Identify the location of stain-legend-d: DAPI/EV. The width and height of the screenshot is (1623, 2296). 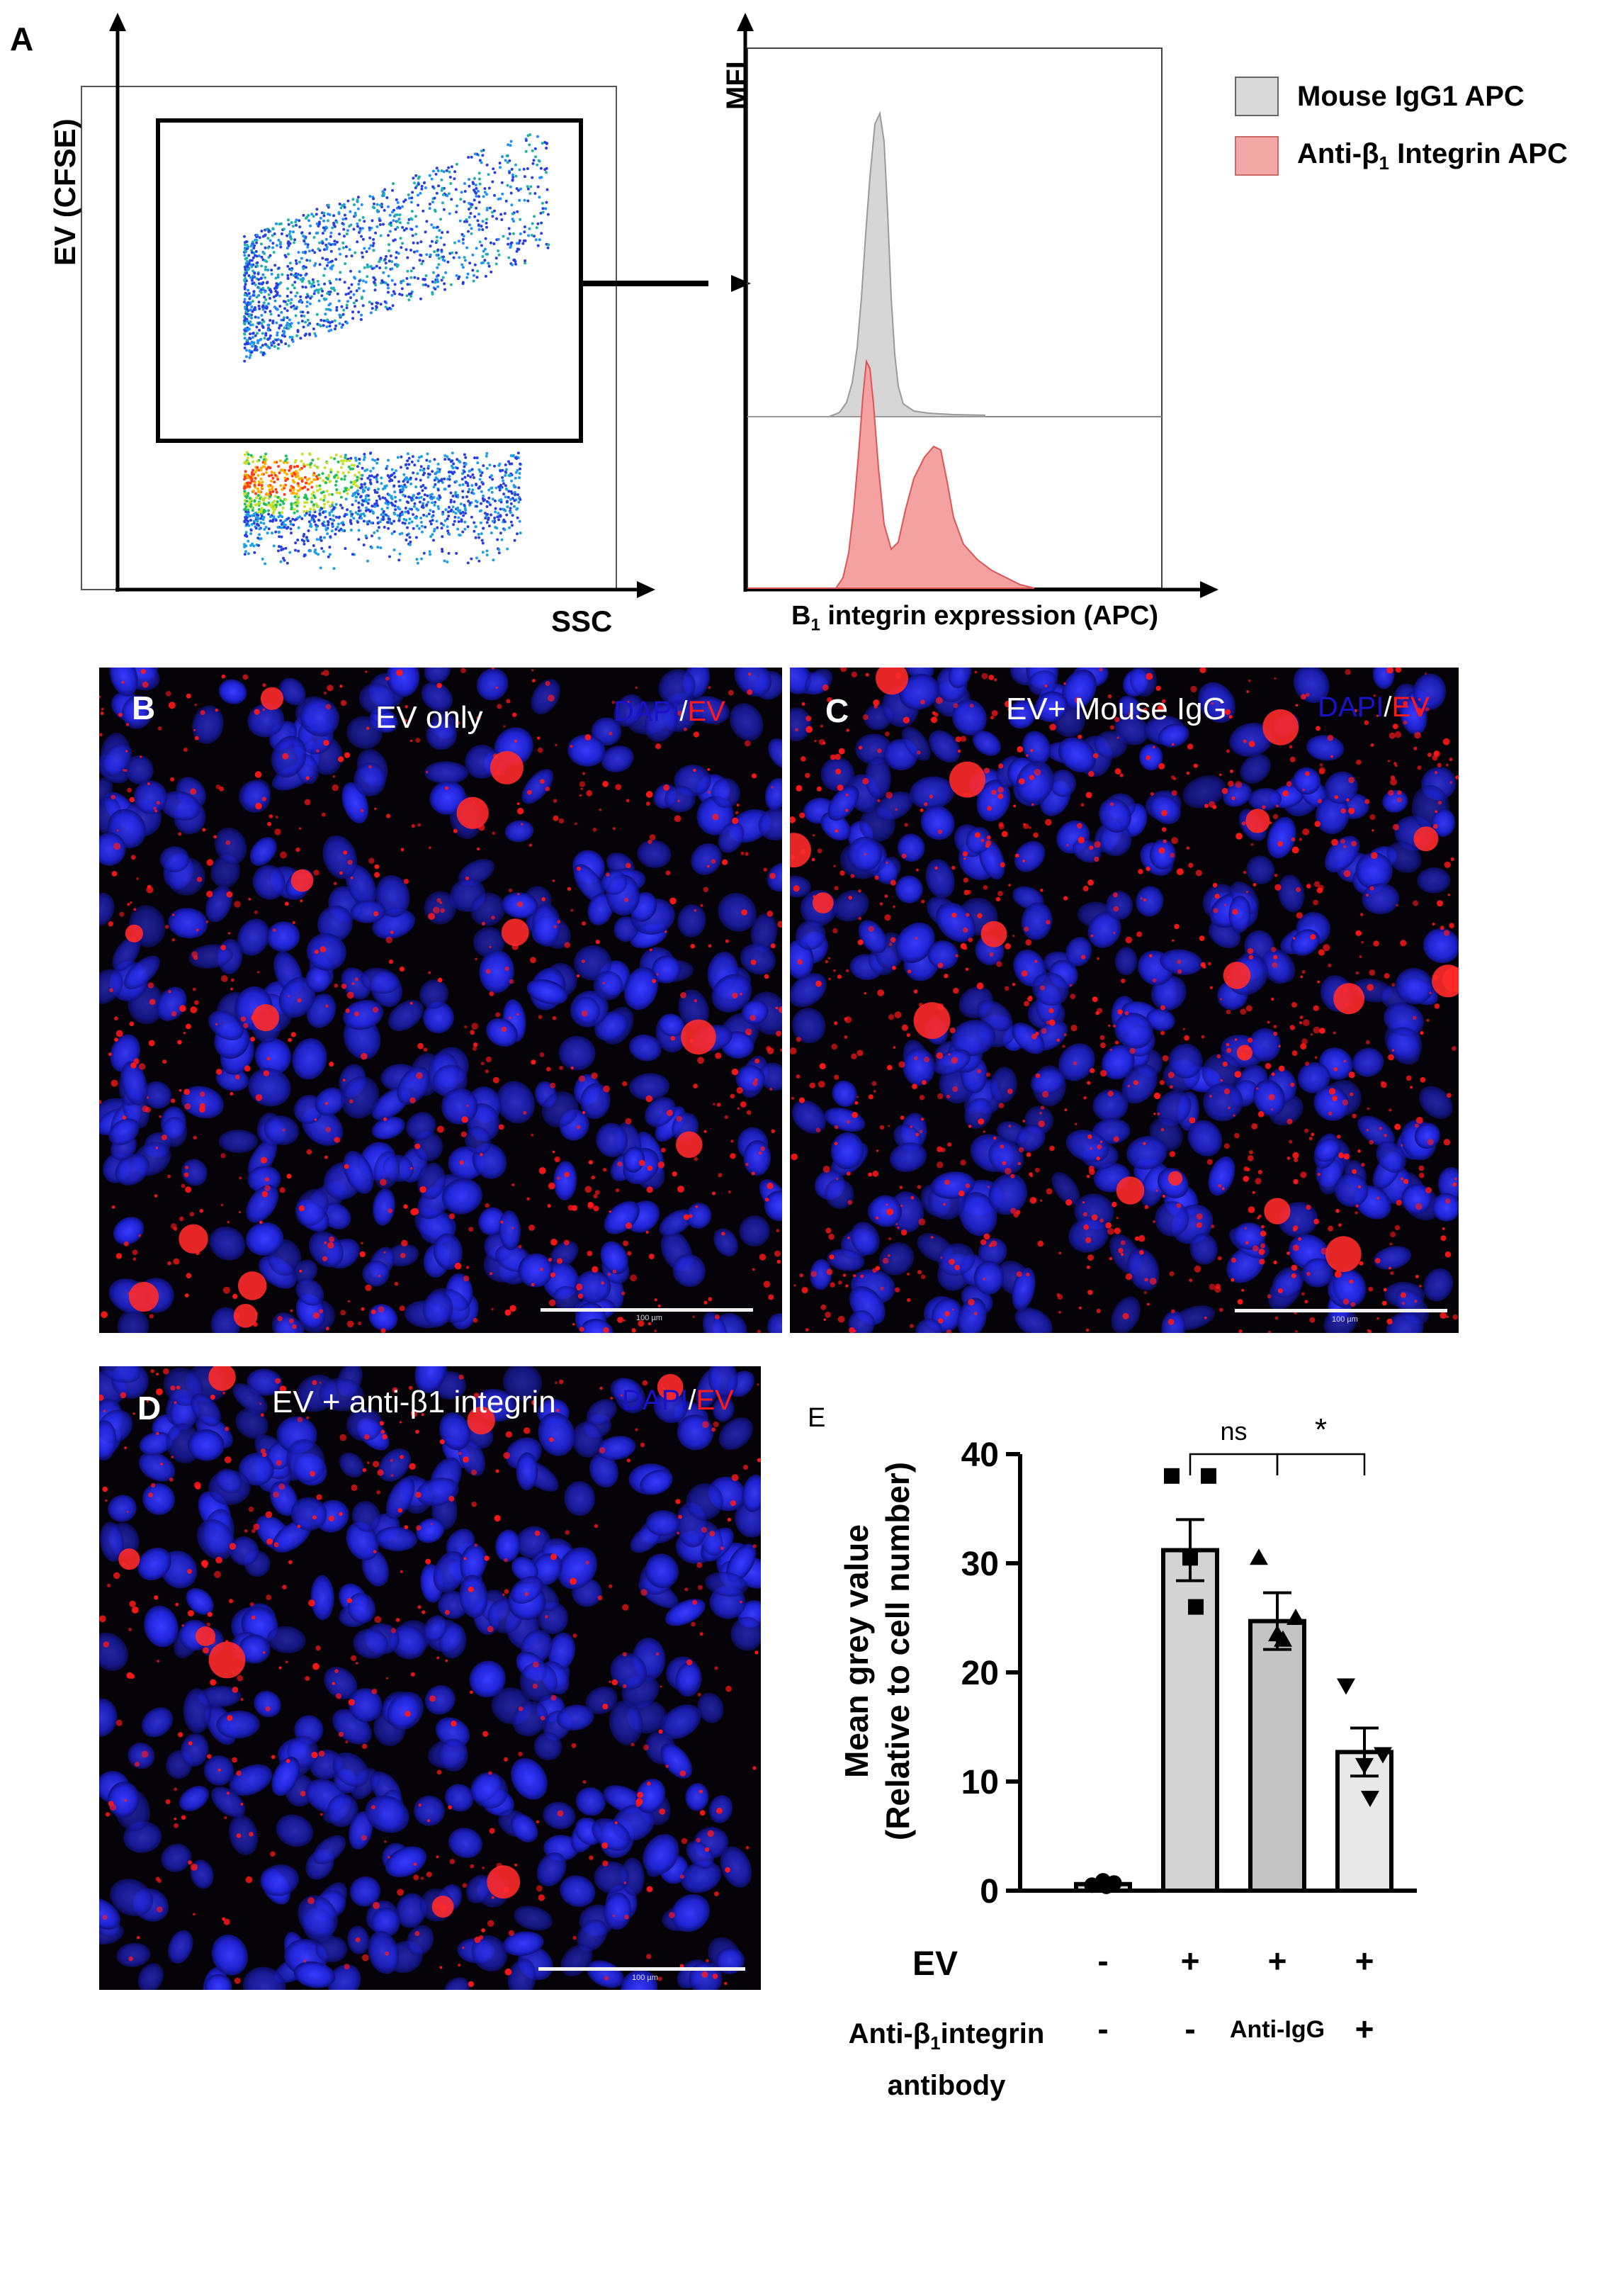
(678, 1401).